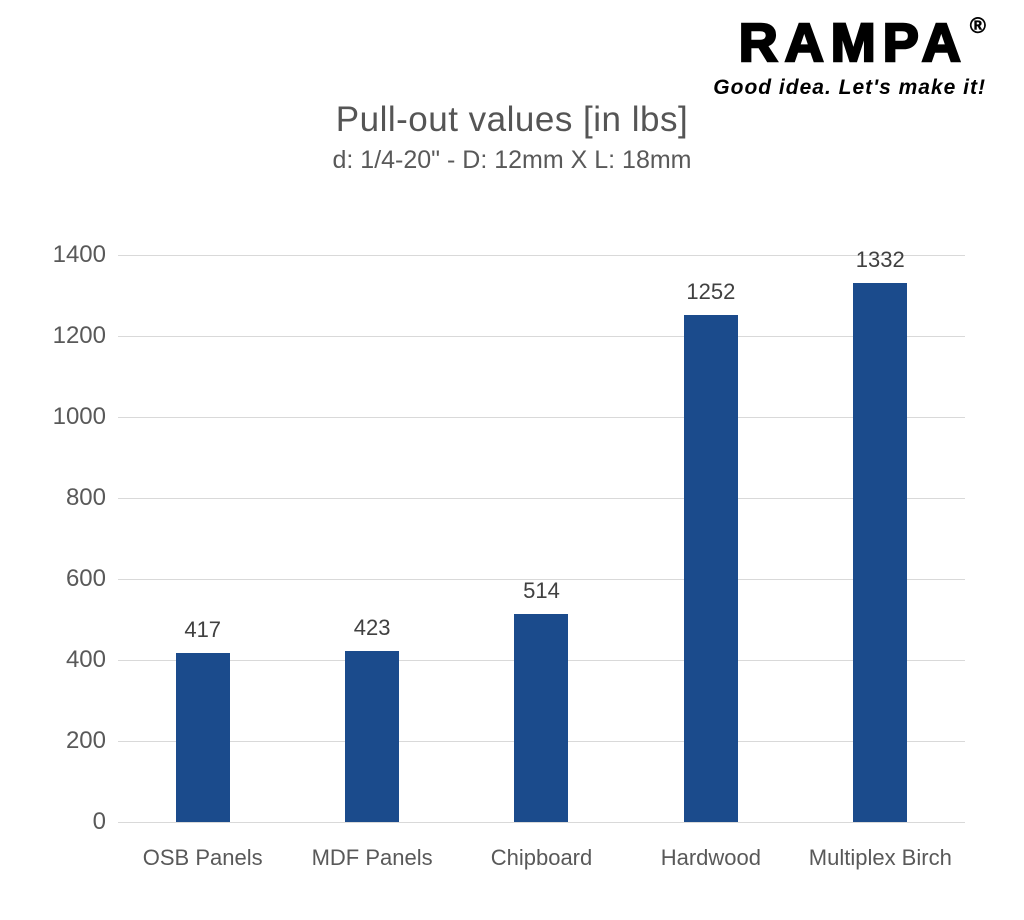 The width and height of the screenshot is (1024, 920). I want to click on data-label-mdf-panels: 423, so click(372, 627).